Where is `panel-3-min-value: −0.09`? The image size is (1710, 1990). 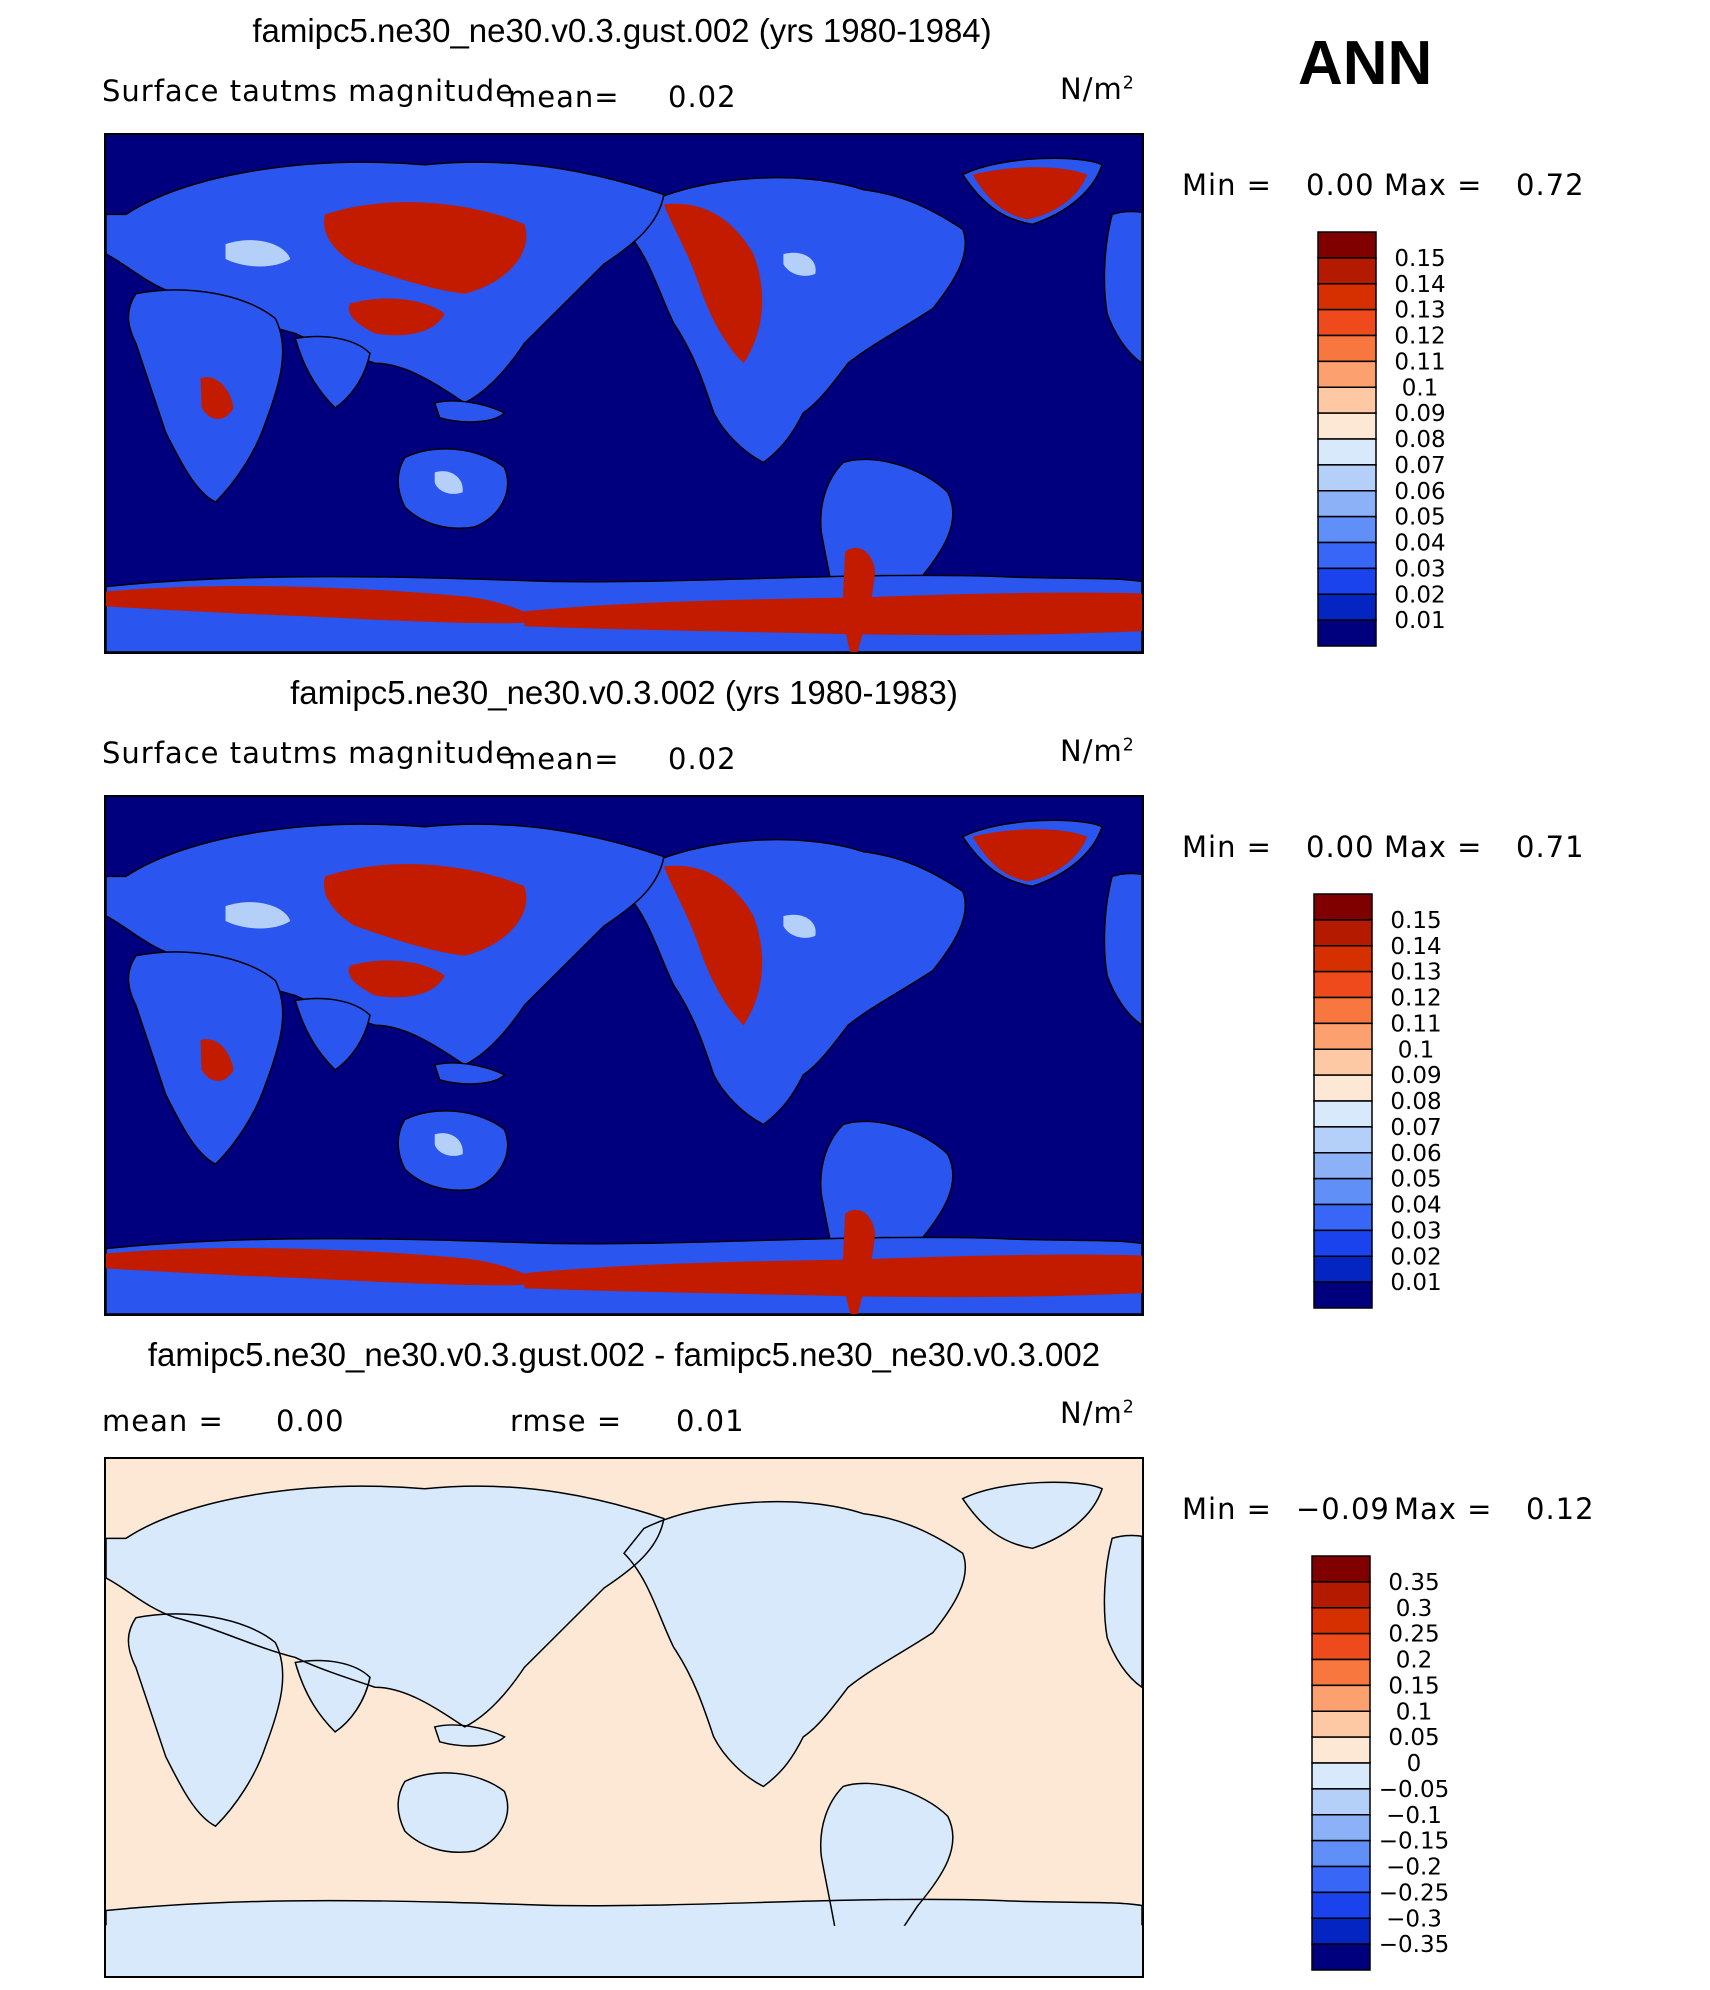 panel-3-min-value: −0.09 is located at coordinates (1343, 1509).